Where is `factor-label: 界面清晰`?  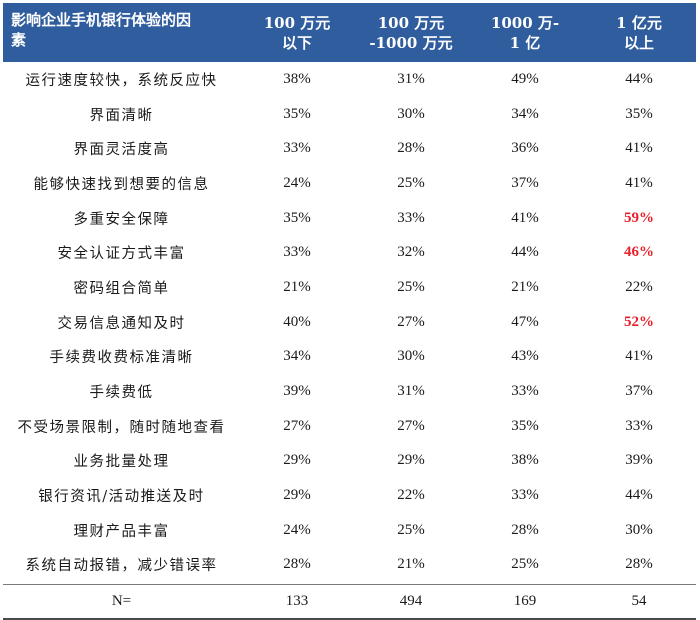 factor-label: 界面清晰 is located at coordinates (121, 115).